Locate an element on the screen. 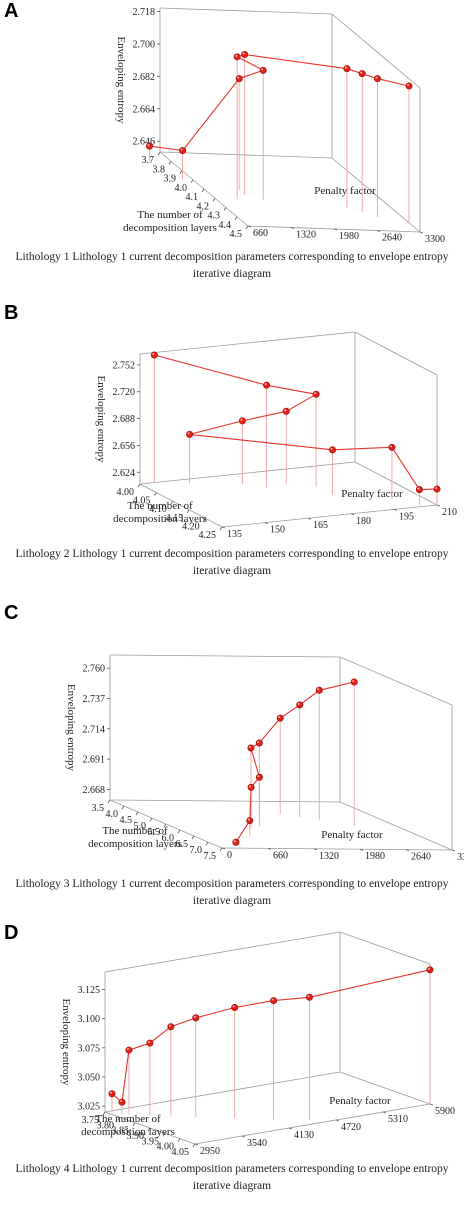  x-tick-label: 5.0 is located at coordinates (140, 826).